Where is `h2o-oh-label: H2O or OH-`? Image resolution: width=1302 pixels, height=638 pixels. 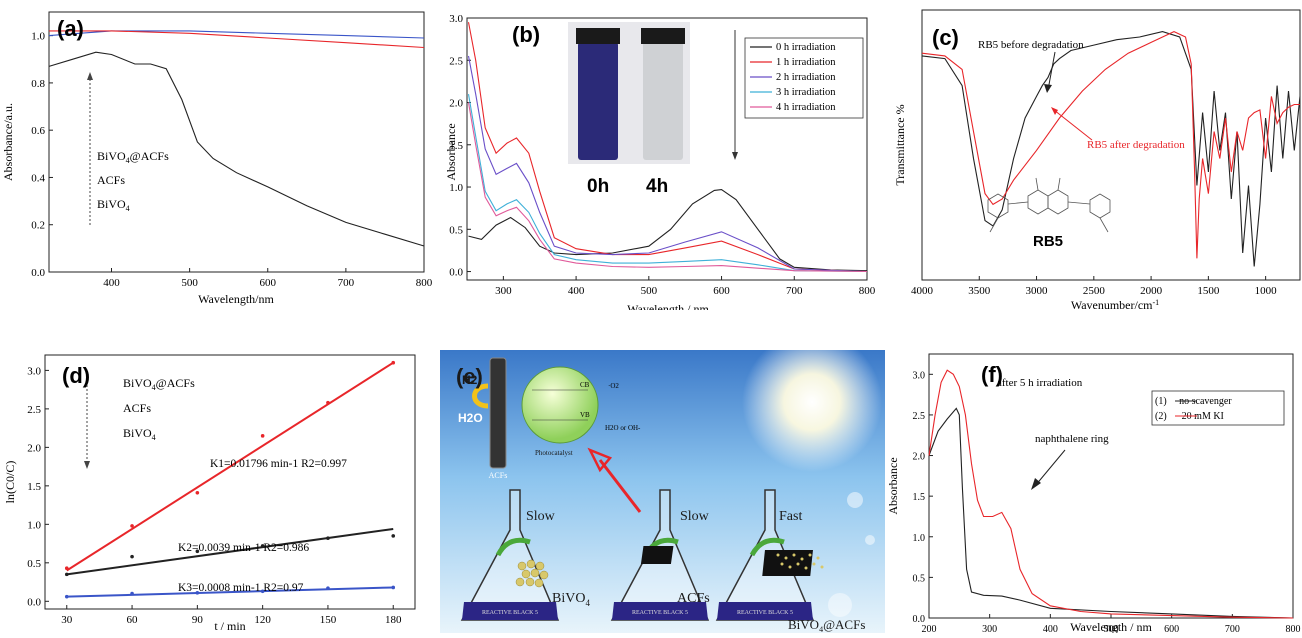
h2o-oh-label: H2O or OH- is located at coordinates (623, 428).